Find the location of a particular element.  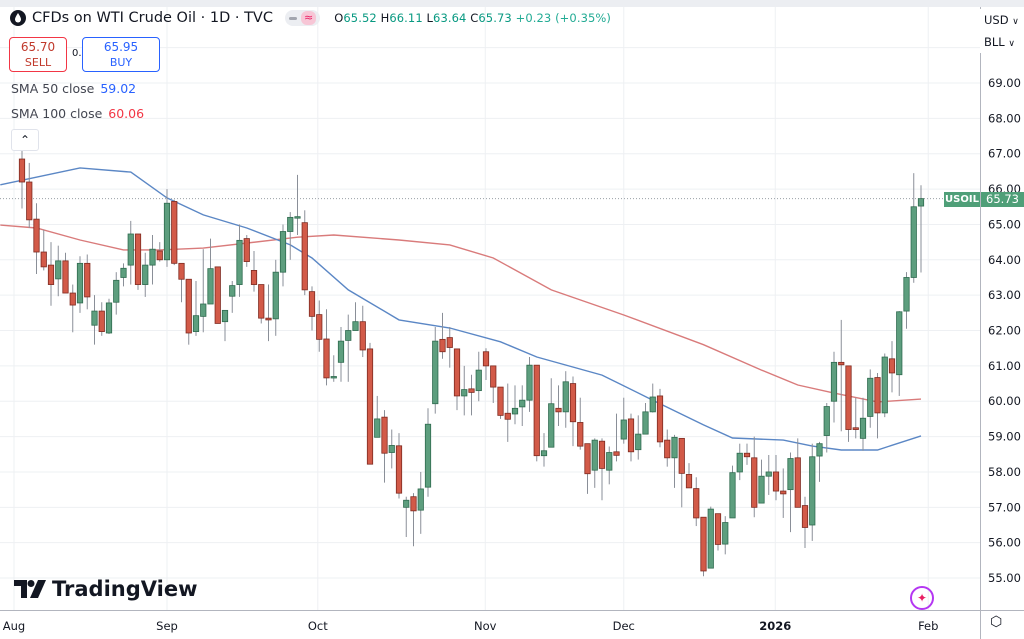

brand-name: TradingView is located at coordinates (125, 589).